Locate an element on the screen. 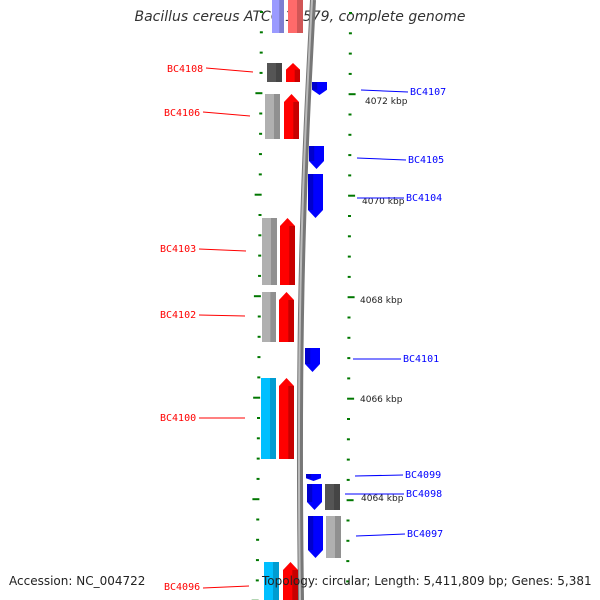  genes-layer is located at coordinates (301, 300).